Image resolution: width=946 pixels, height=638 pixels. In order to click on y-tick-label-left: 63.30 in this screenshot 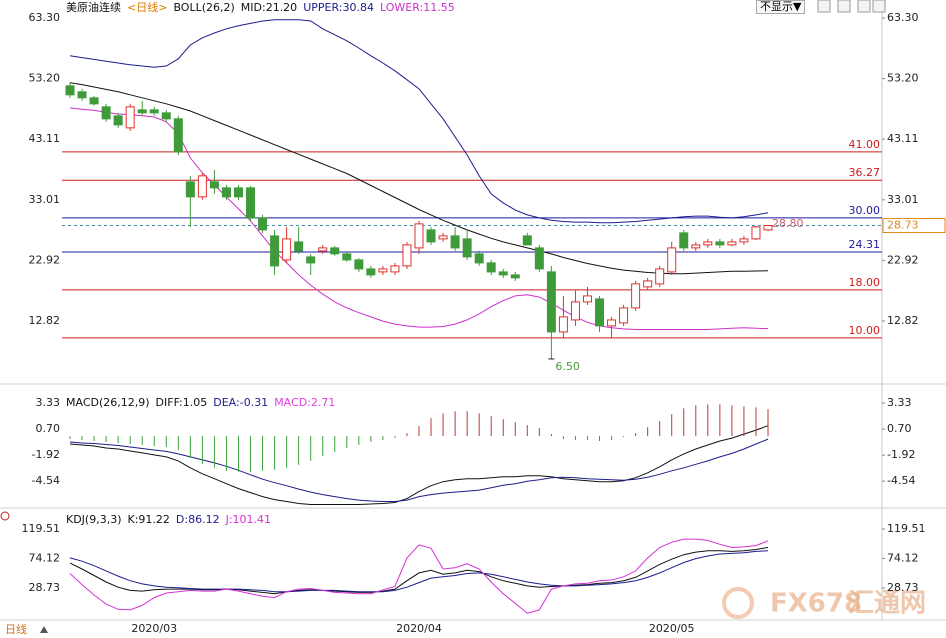, I will do `click(45, 17)`.